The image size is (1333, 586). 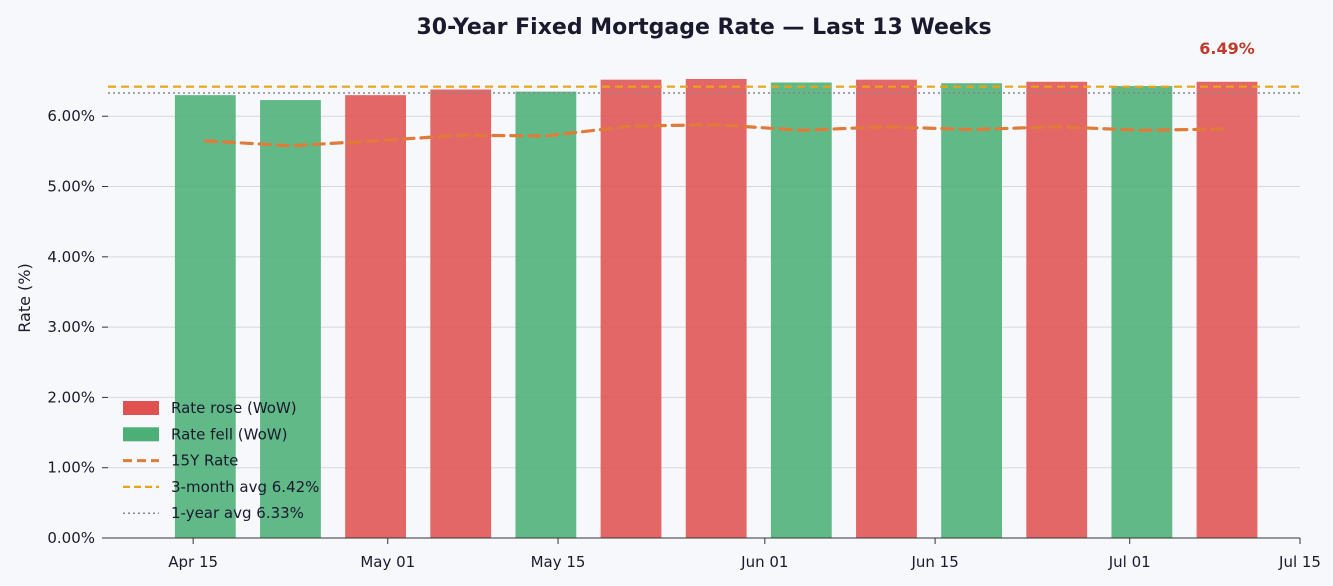 What do you see at coordinates (245, 487) in the screenshot?
I see `legend-label: 3-month avg 6.42%` at bounding box center [245, 487].